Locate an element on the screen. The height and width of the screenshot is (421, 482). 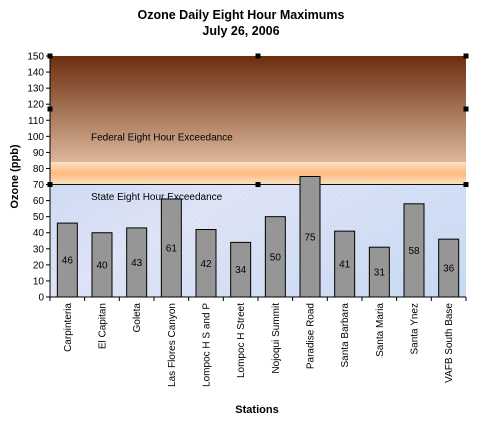
bar-value-label: 50 is located at coordinates (276, 257).